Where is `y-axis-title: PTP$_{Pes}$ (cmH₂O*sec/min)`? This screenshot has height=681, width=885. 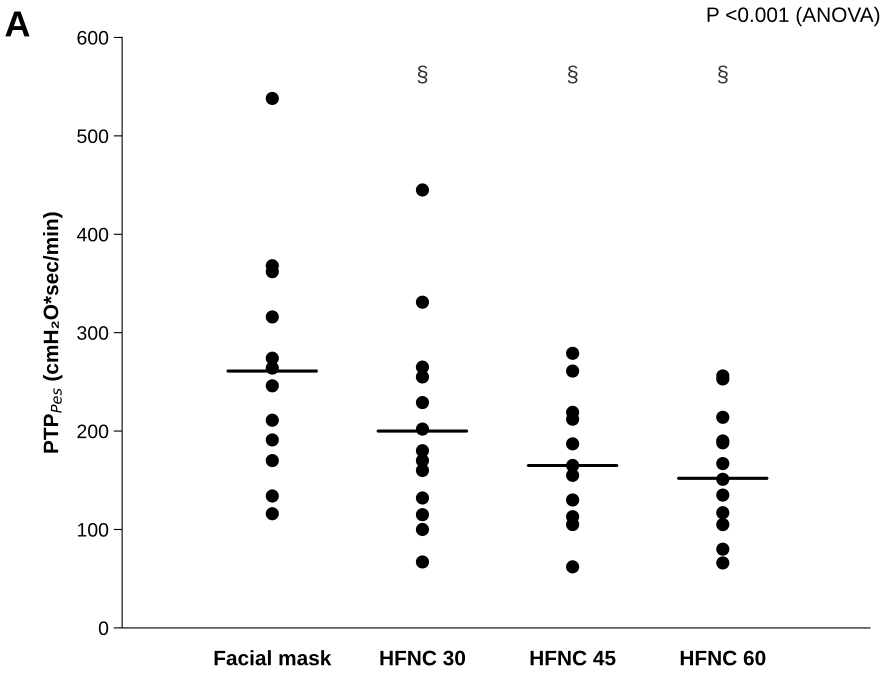 y-axis-title: PTP$_{Pes}$ (cmH₂O*sec/min) is located at coordinates (52, 332).